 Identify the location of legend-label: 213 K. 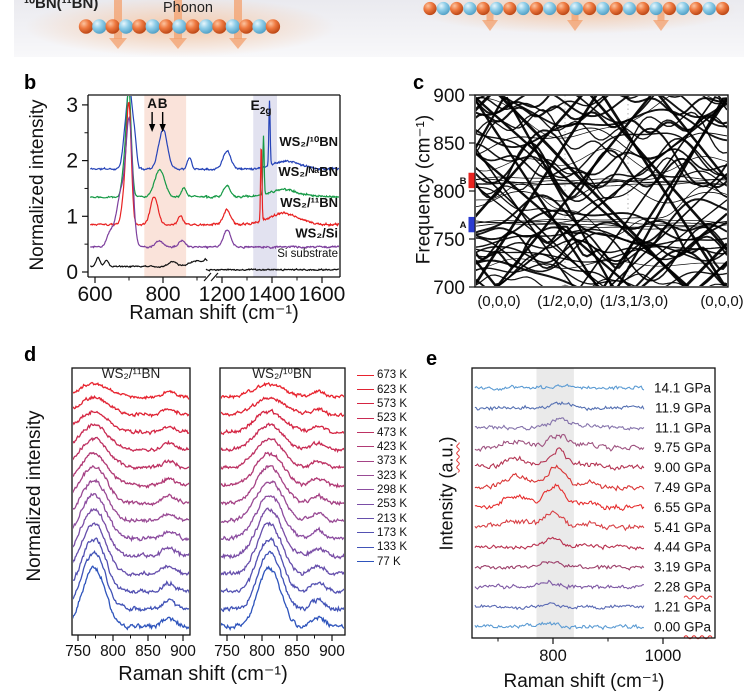
(392, 518).